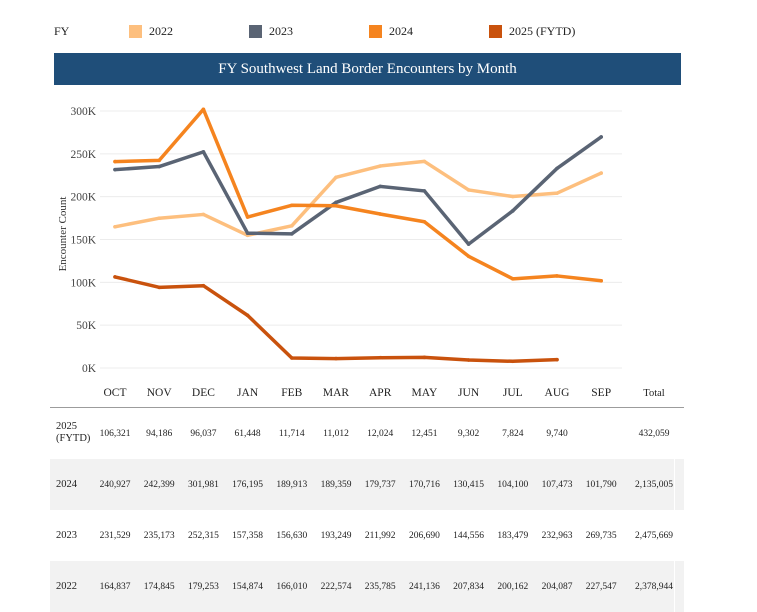  I want to click on table-cell: 269,735, so click(601, 536).